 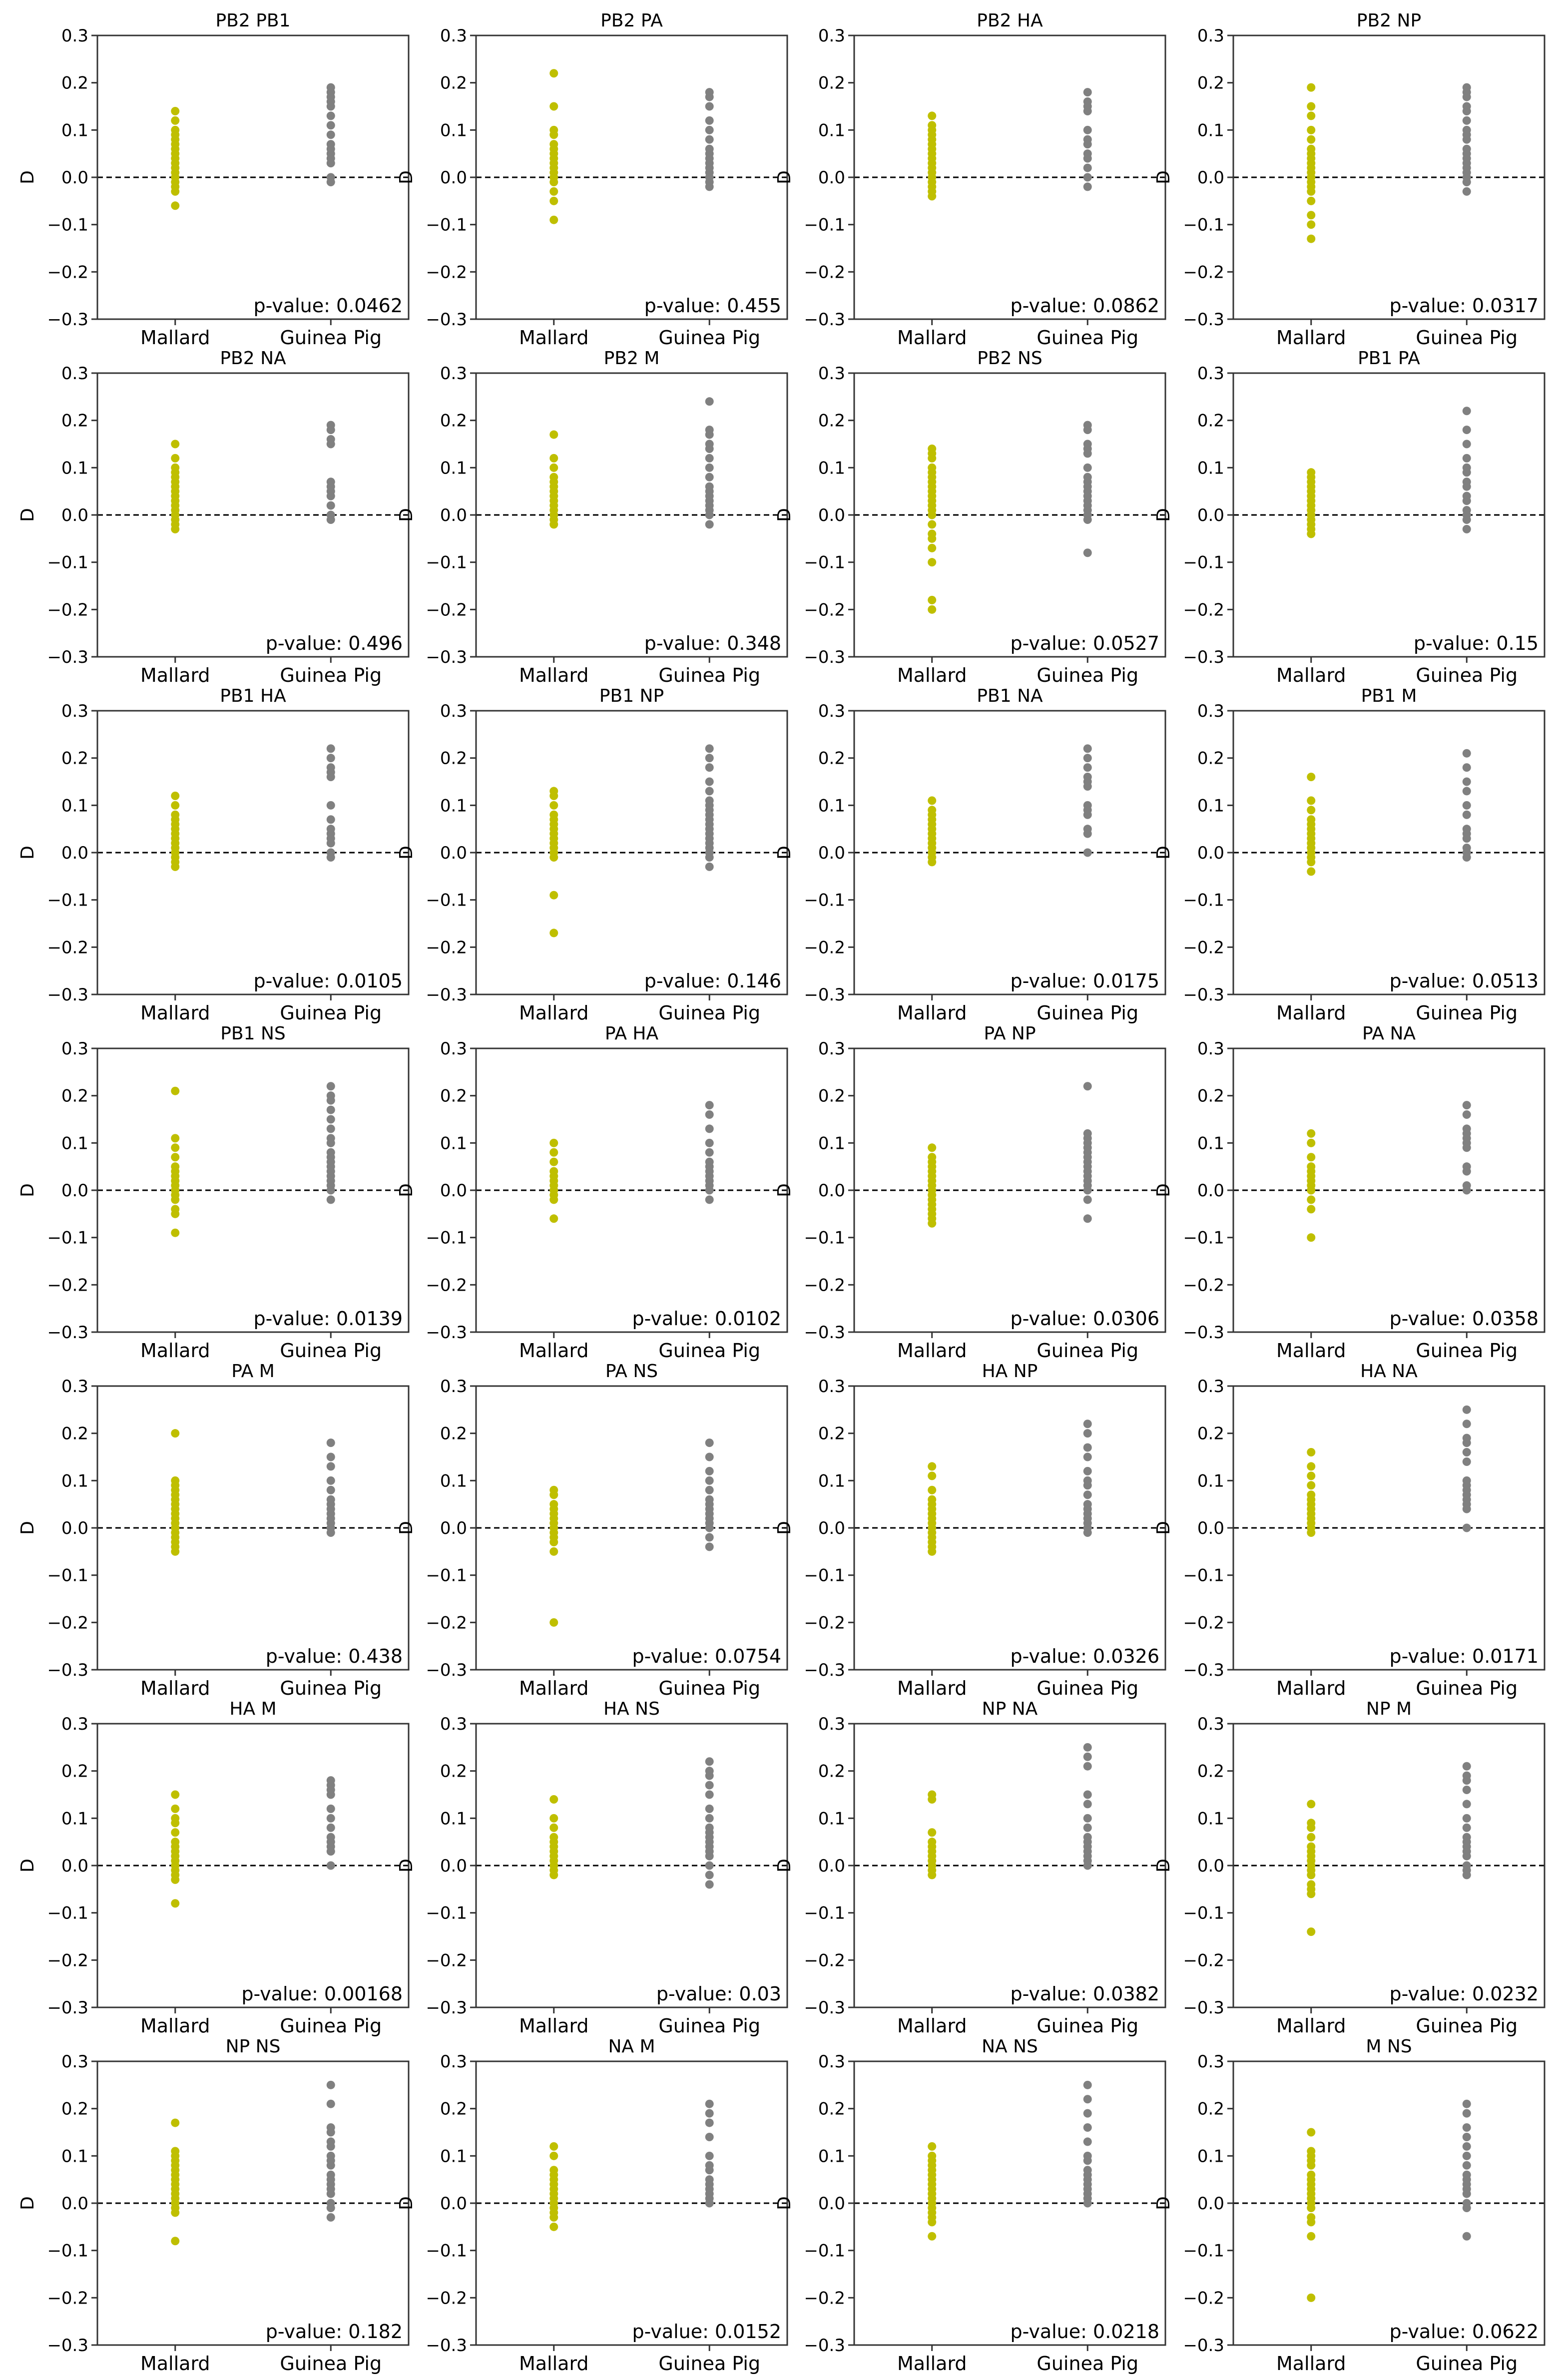 I want to click on panel-title: PB2 M, so click(x=632, y=358).